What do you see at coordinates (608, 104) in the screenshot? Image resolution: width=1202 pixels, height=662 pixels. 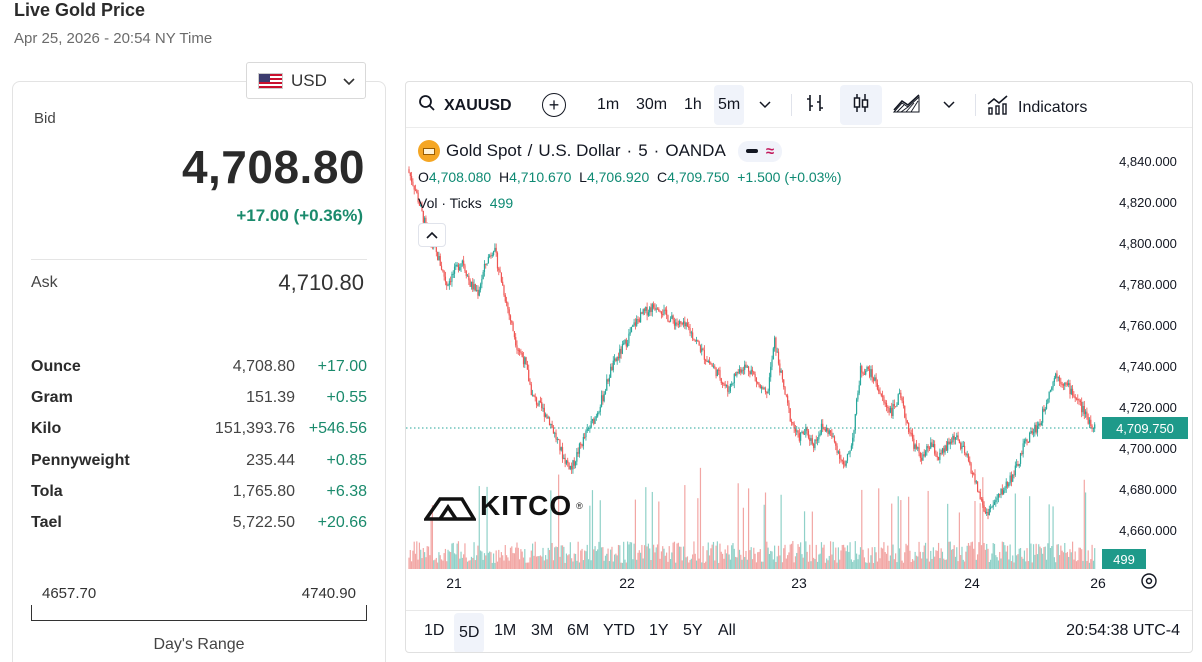 I see `interval-1m: 1m` at bounding box center [608, 104].